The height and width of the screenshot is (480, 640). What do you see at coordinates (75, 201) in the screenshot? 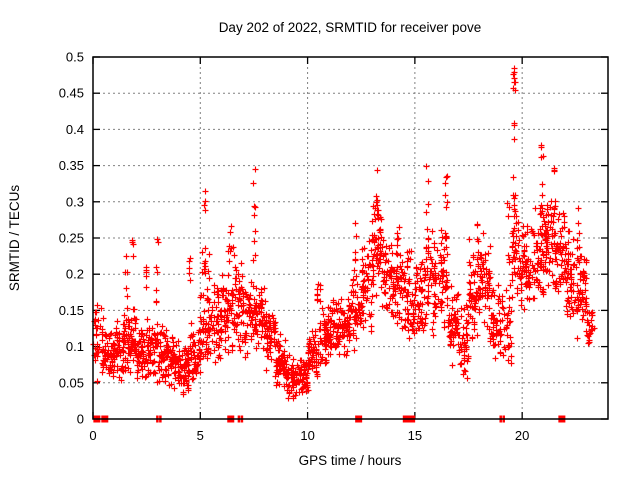
I see `y-tick-label: 0.3` at bounding box center [75, 201].